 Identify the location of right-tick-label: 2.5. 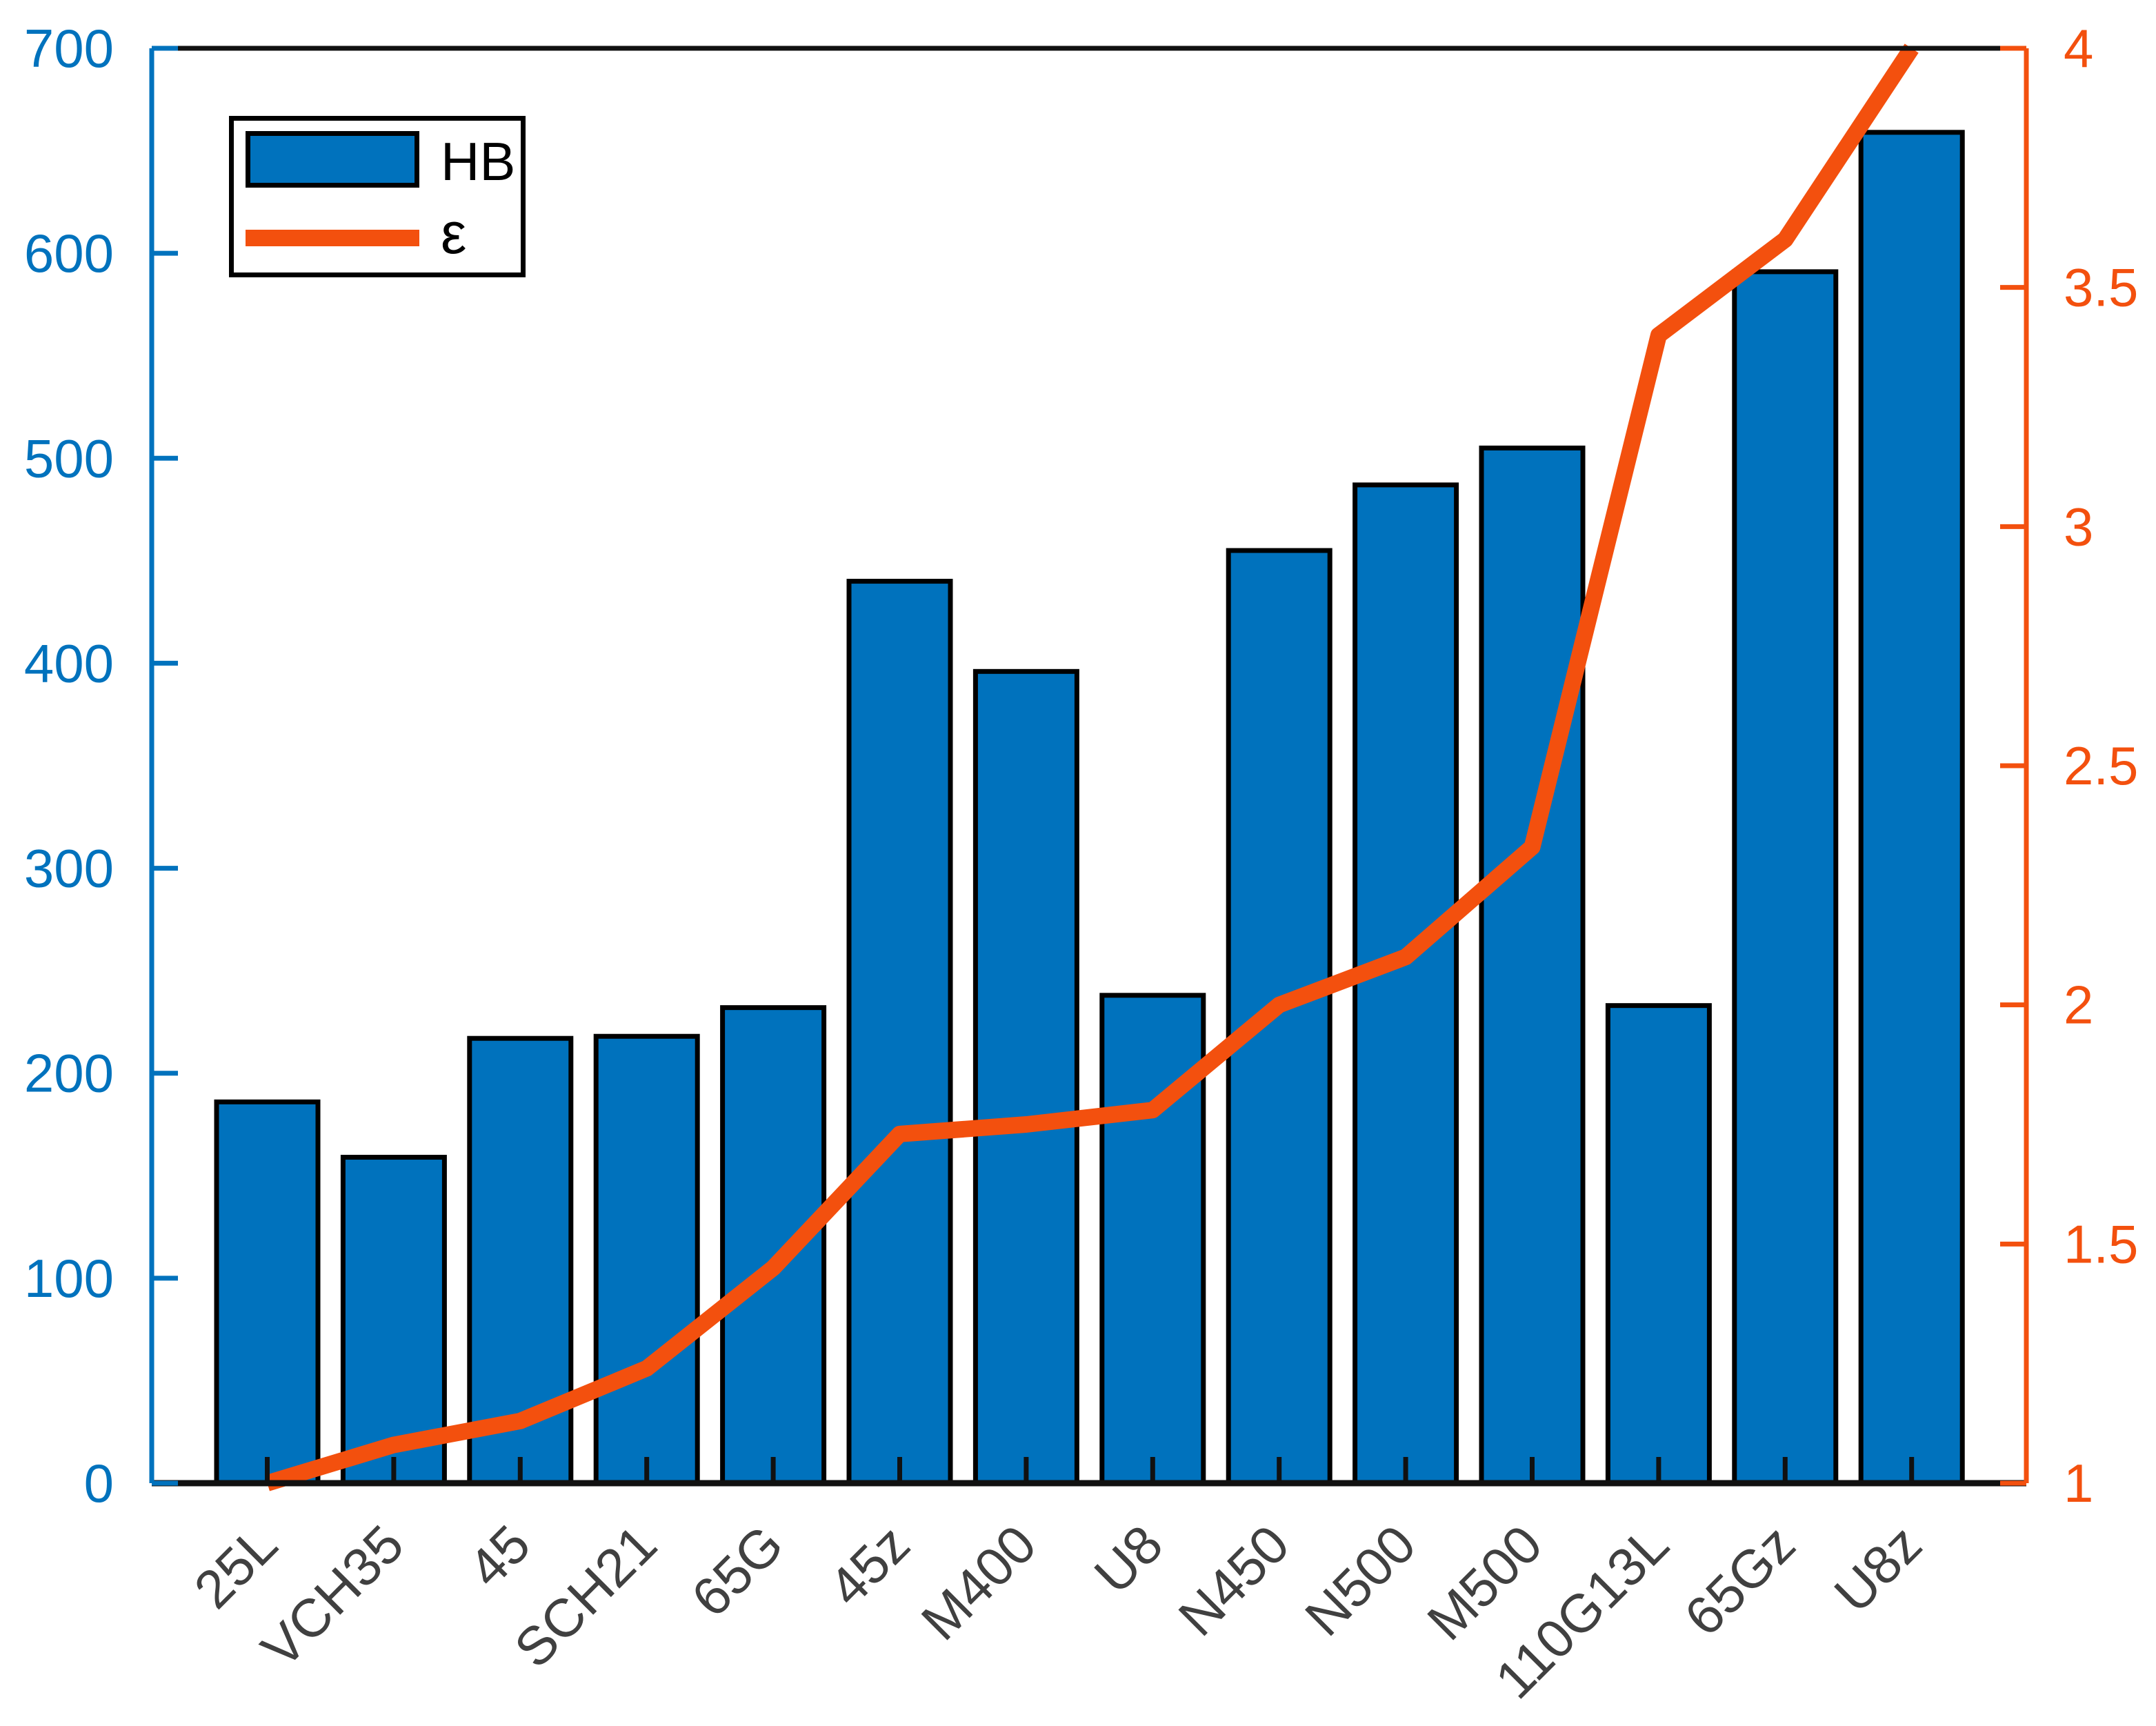
(2101, 765).